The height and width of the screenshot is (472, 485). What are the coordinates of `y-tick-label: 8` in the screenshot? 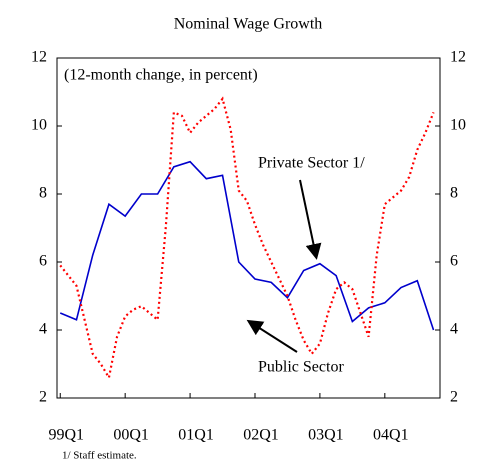 It's located at (43, 193).